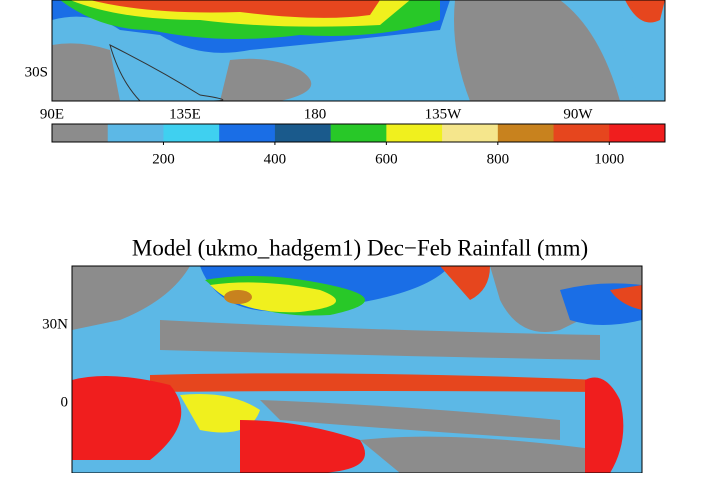 Image resolution: width=710 pixels, height=478 pixels. What do you see at coordinates (315, 114) in the screenshot?
I see `lon-label: 180` at bounding box center [315, 114].